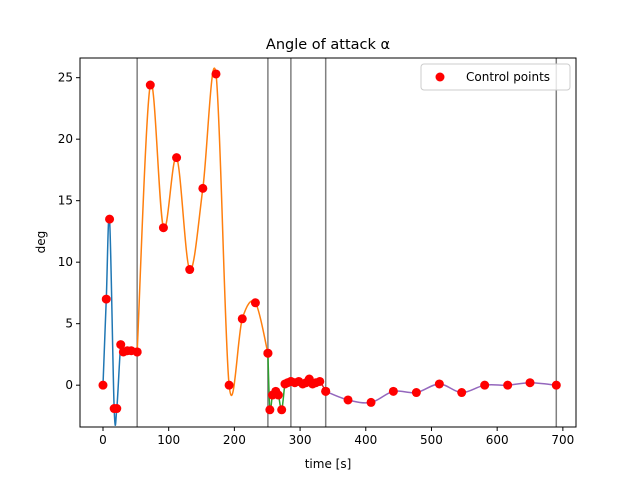 The image size is (640, 480). What do you see at coordinates (234, 440) in the screenshot?
I see `x-tick-label-200: 200` at bounding box center [234, 440].